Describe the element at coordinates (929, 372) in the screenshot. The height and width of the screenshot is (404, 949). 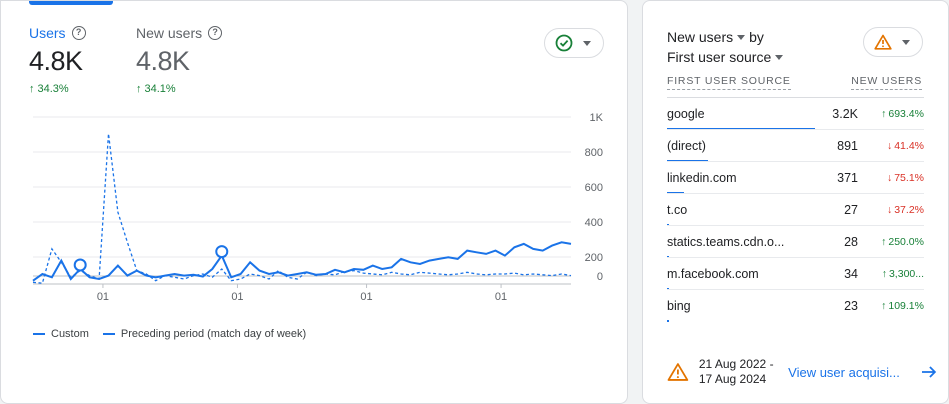
I see `arrow-right-icon` at that location.